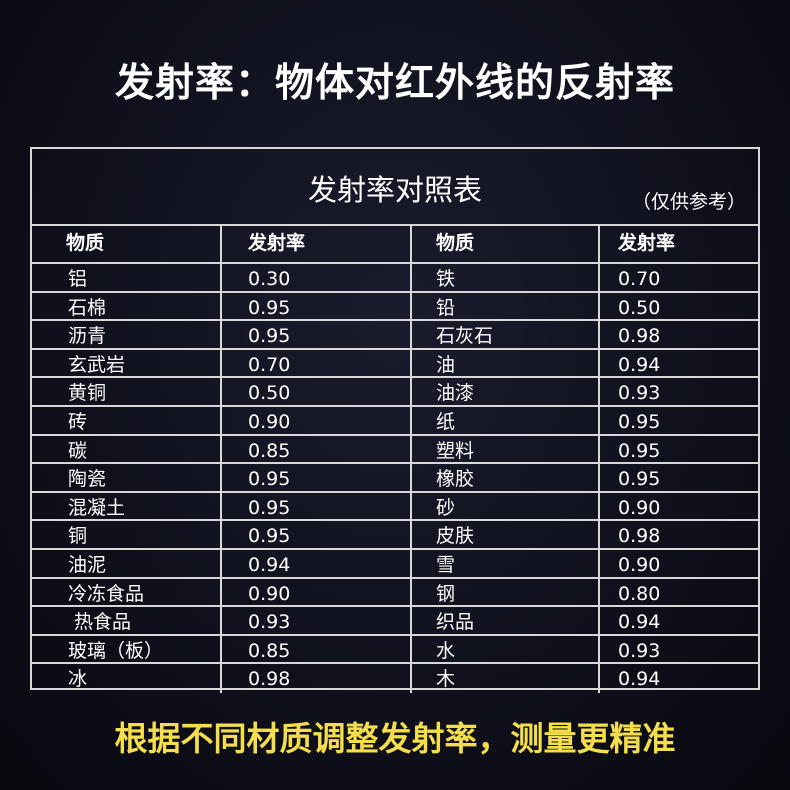  What do you see at coordinates (506, 678) in the screenshot?
I see `material-cell: 木` at bounding box center [506, 678].